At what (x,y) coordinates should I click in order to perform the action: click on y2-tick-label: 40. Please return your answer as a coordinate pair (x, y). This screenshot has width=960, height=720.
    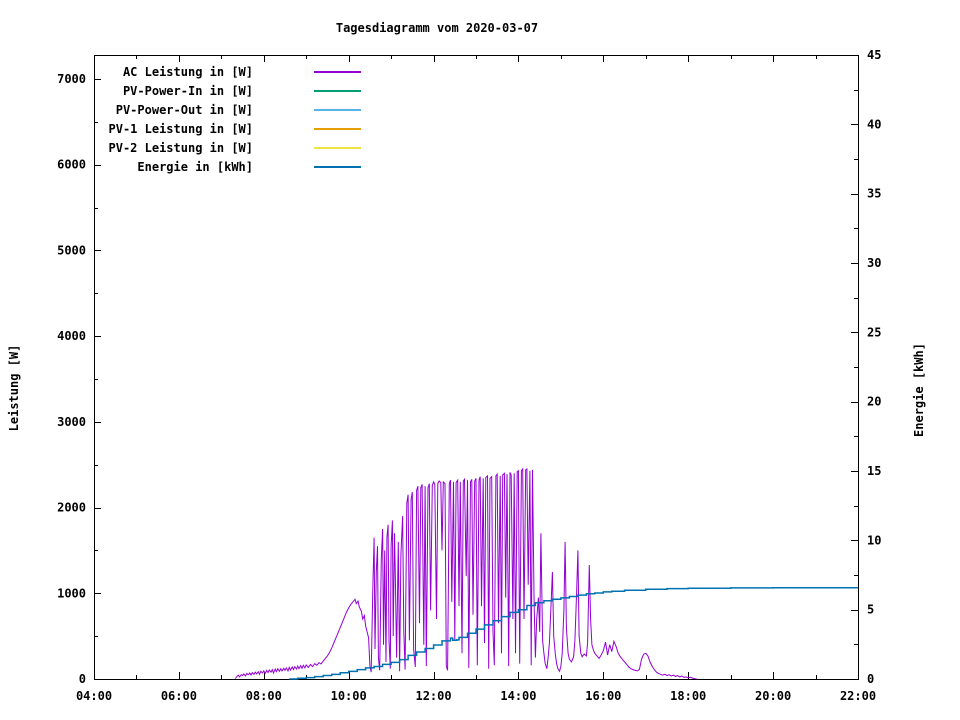
    Looking at the image, I should click on (874, 124).